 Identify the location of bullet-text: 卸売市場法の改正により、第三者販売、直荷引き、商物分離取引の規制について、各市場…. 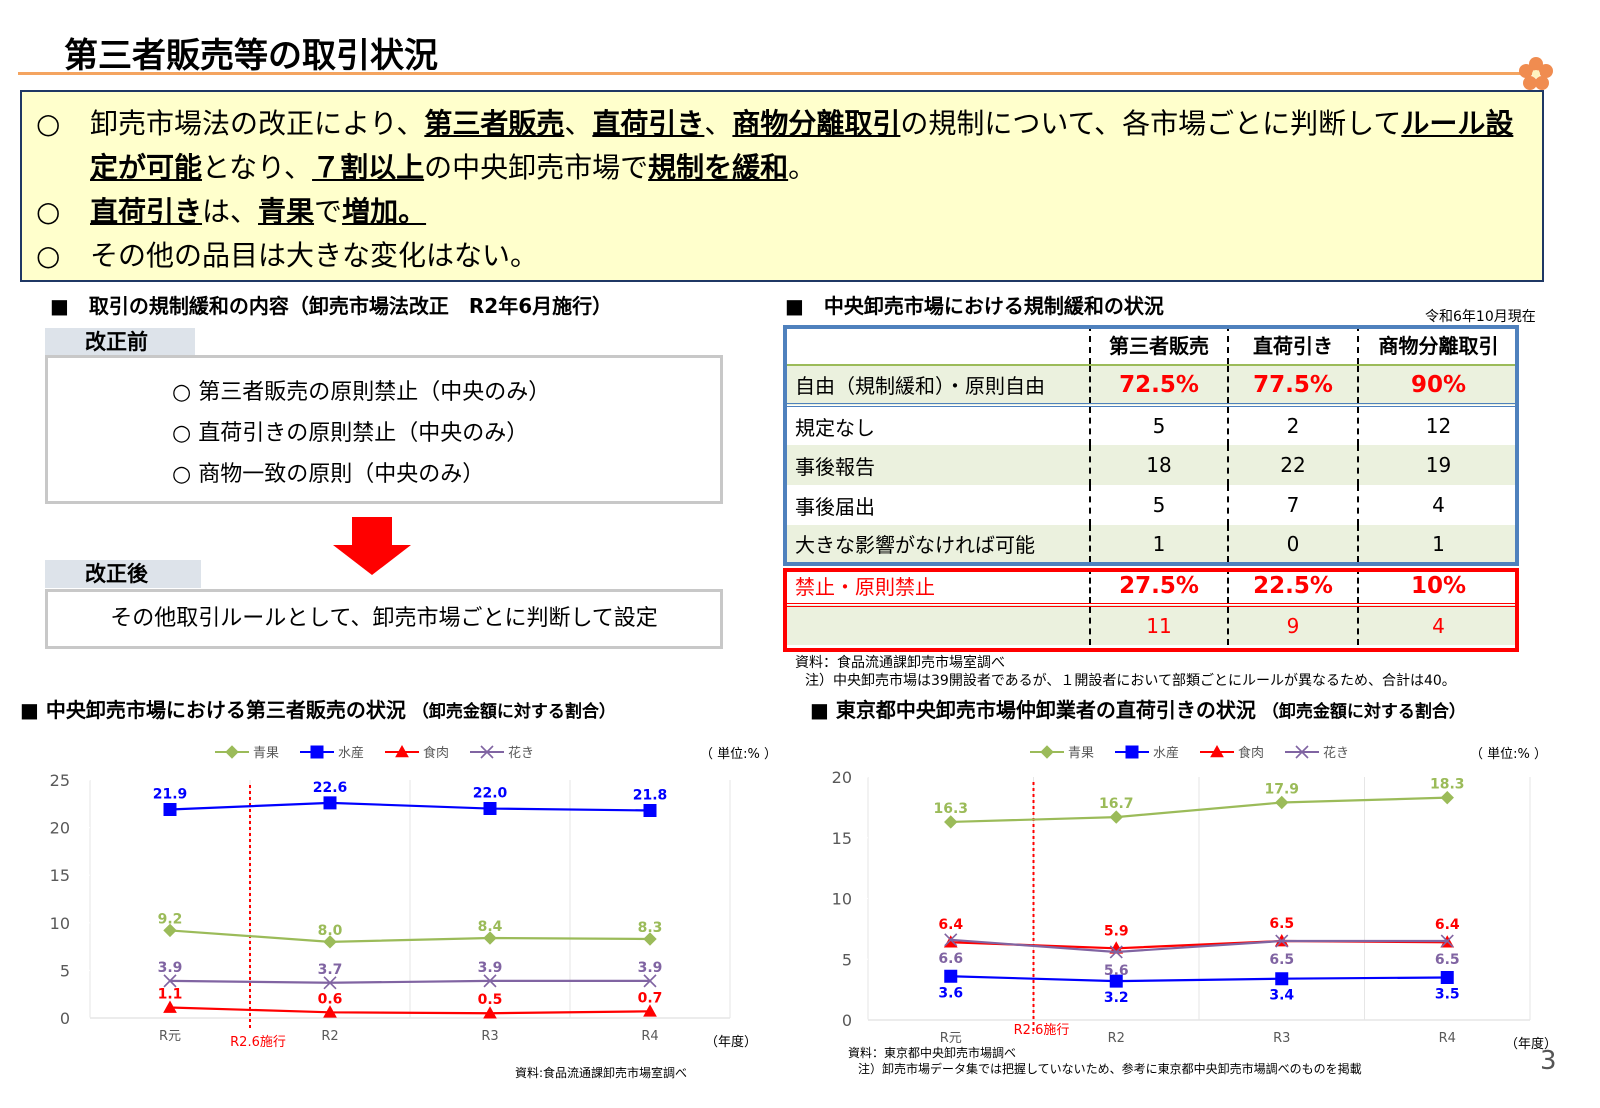
(809, 146).